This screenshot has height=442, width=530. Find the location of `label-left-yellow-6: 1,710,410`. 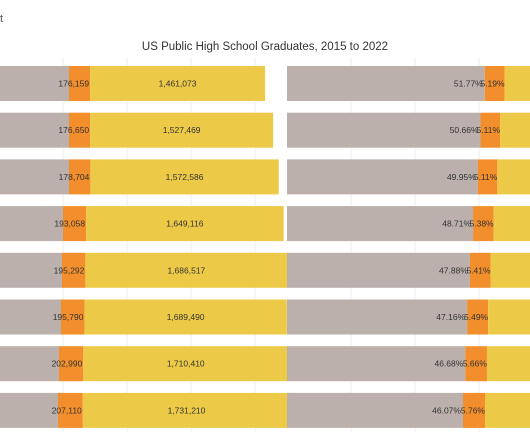

label-left-yellow-6: 1,710,410 is located at coordinates (186, 364).